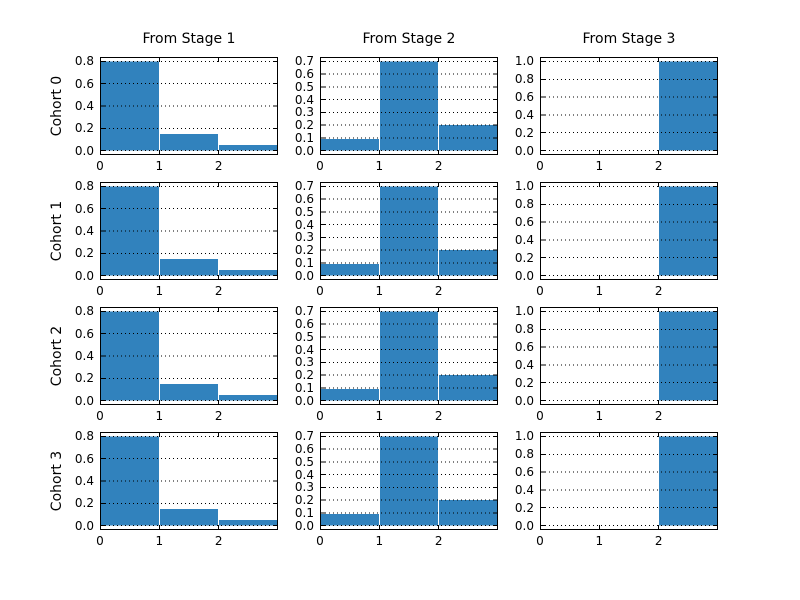 This screenshot has width=800, height=600. What do you see at coordinates (304, 512) in the screenshot?
I see `y-tick-label: 0.1` at bounding box center [304, 512].